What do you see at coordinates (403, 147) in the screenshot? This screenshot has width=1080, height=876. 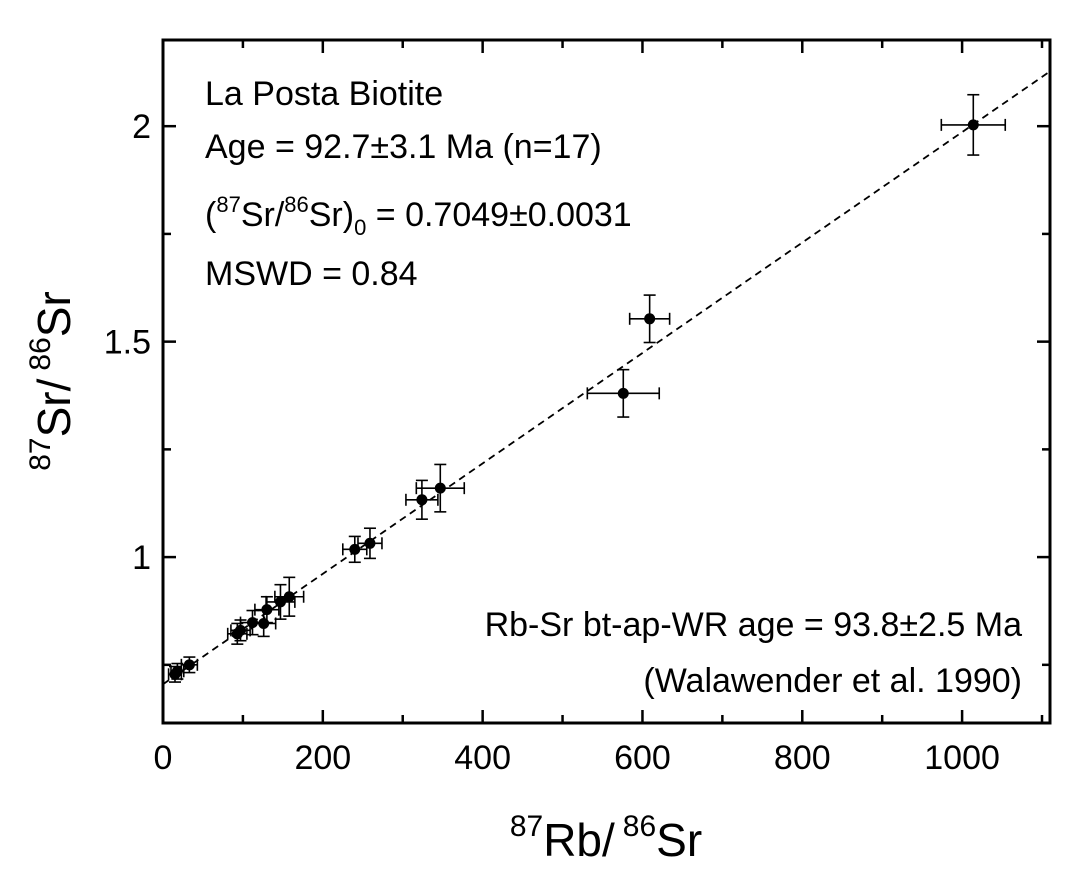 I see `annotation-age: Age = 92.7±3.1 Ma (n=17)` at bounding box center [403, 147].